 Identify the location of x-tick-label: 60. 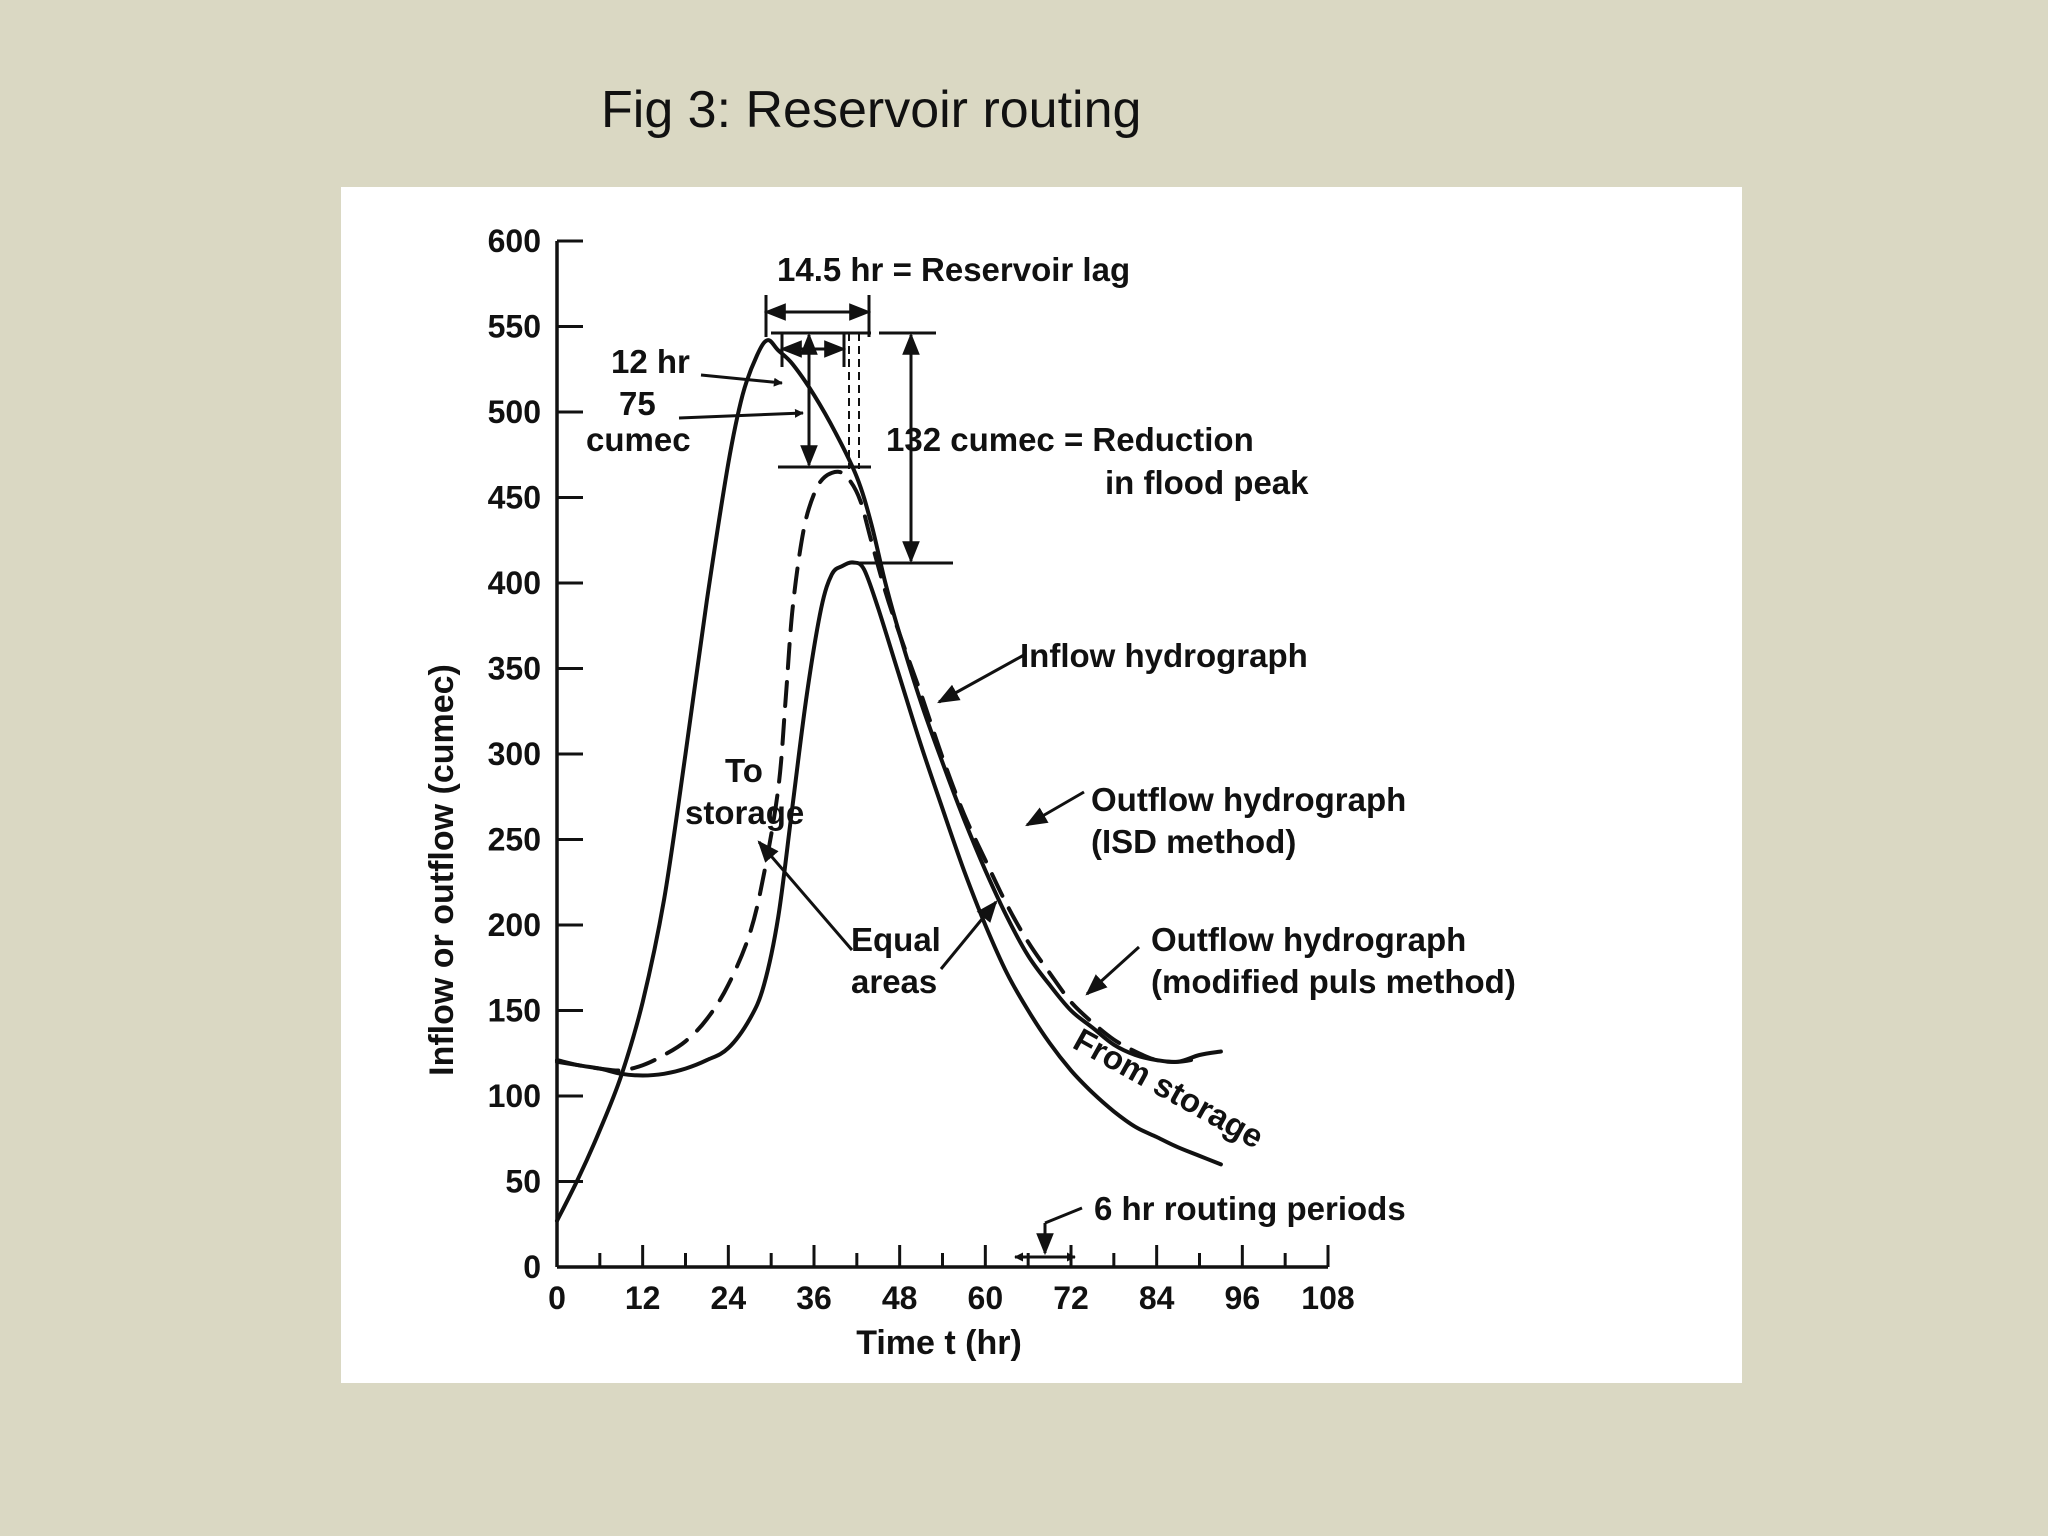
(986, 1298).